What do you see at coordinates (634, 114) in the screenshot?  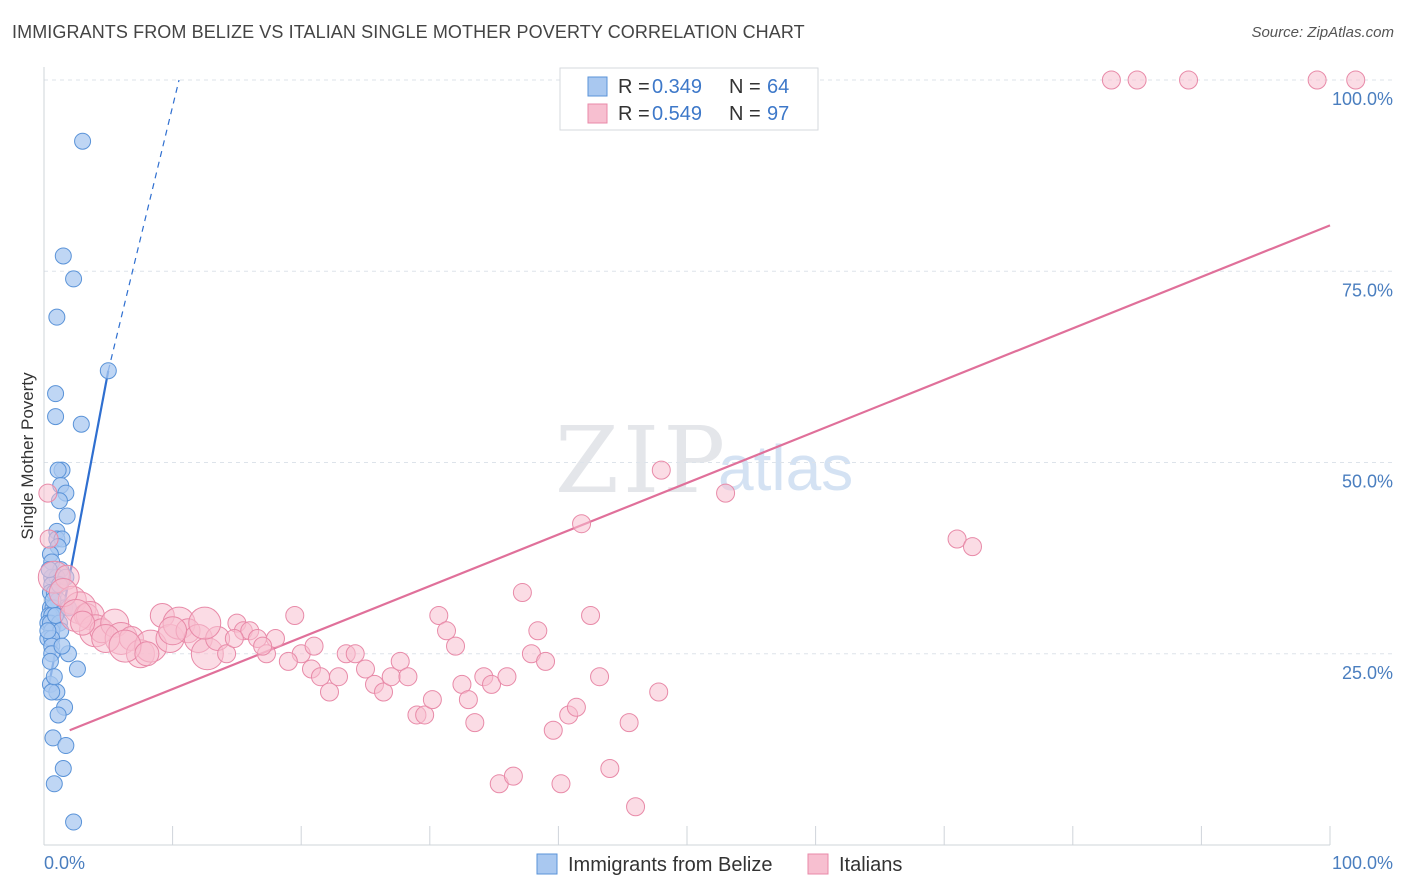 I see `legend-r-label-italians: R =` at bounding box center [634, 114].